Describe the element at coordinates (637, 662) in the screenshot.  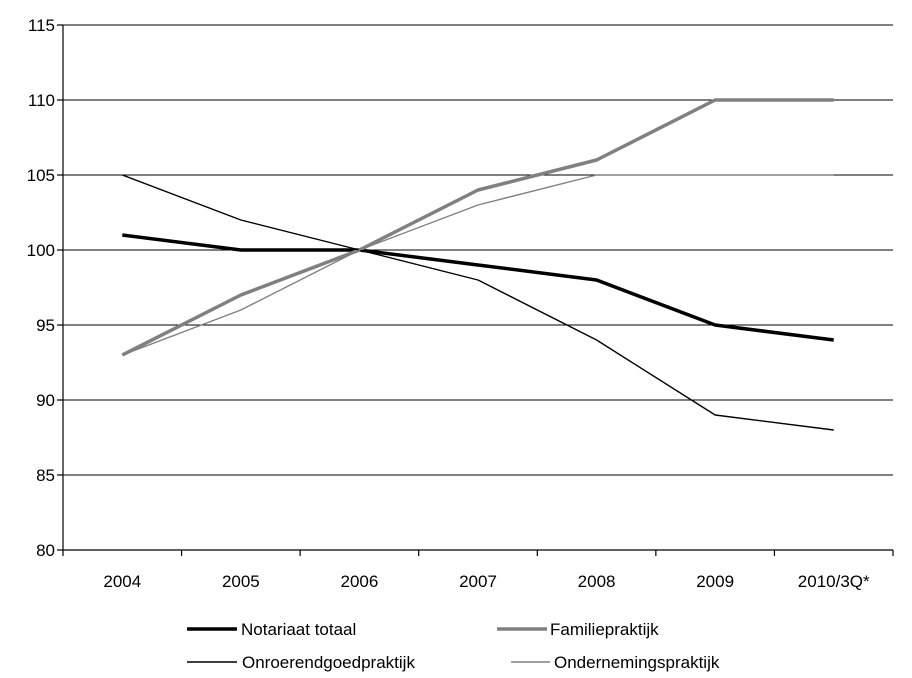
I see `legend-label-4: Ondernemingspraktijk` at that location.